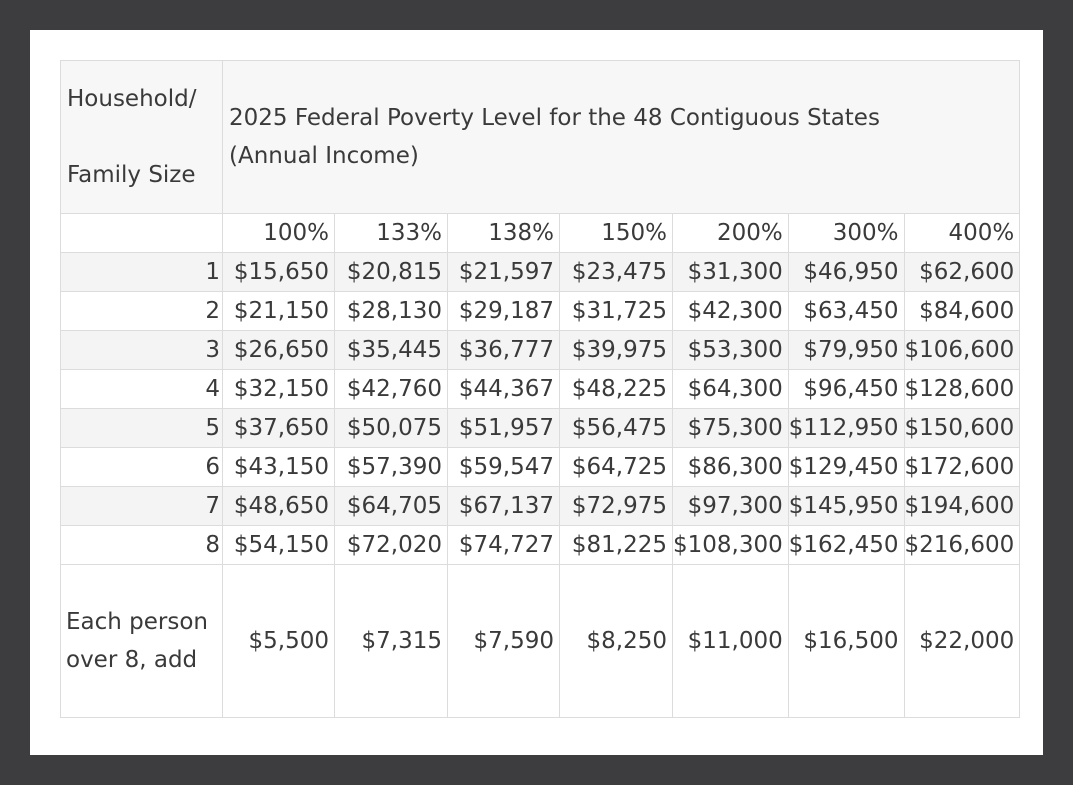 The width and height of the screenshot is (1073, 785). I want to click on income-value-cell: $43,150, so click(278, 467).